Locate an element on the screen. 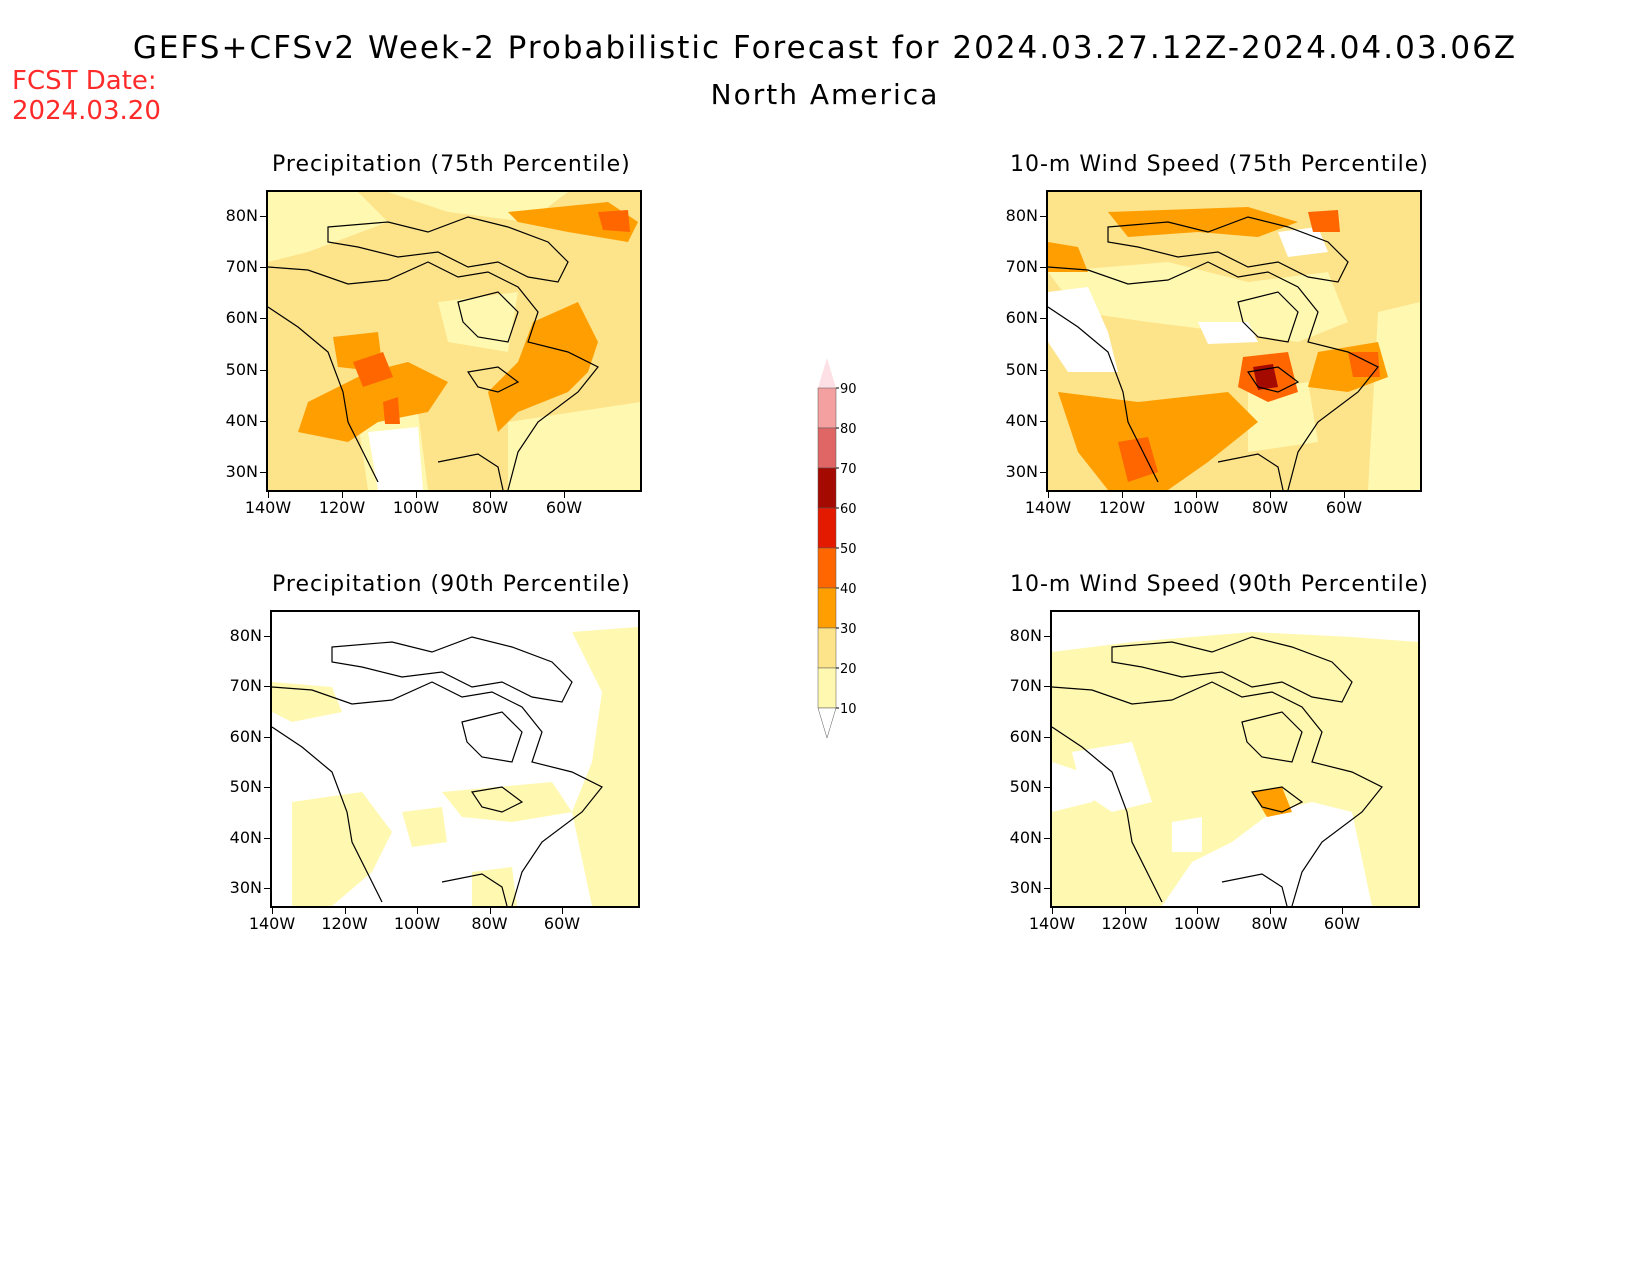 This screenshot has height=1275, width=1650. panel-title: Precipitation (90th Percentile) is located at coordinates (451, 584).